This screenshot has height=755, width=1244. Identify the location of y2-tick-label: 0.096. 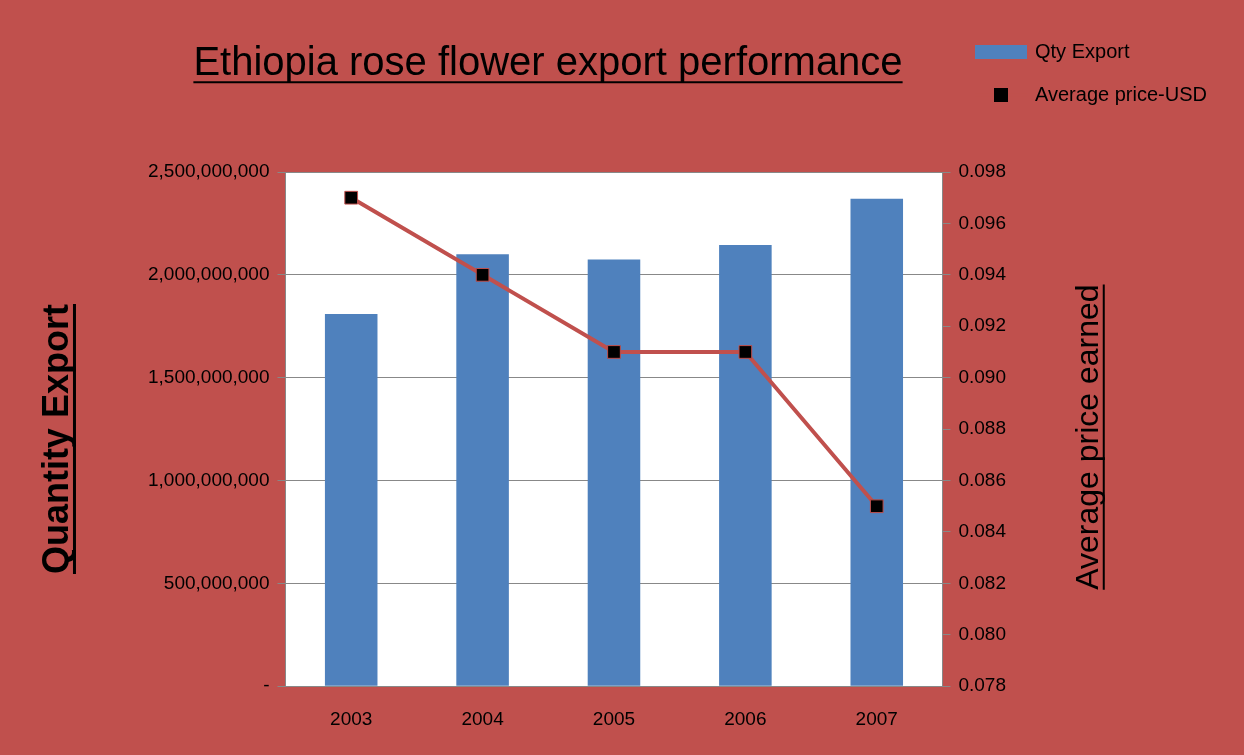
(982, 222).